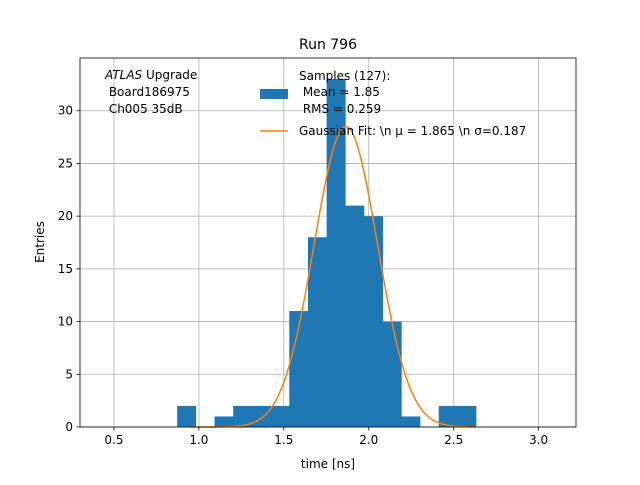  I want to click on legend-hist-line-1: Samples (127):, so click(344, 76).